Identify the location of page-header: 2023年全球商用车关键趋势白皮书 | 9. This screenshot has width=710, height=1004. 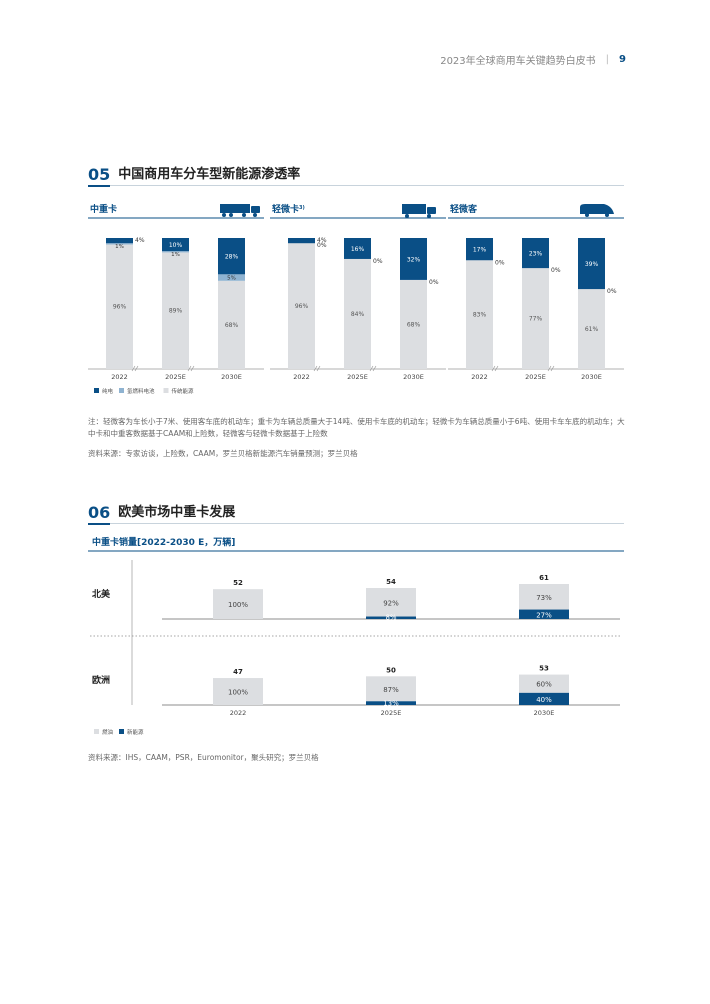
(533, 59).